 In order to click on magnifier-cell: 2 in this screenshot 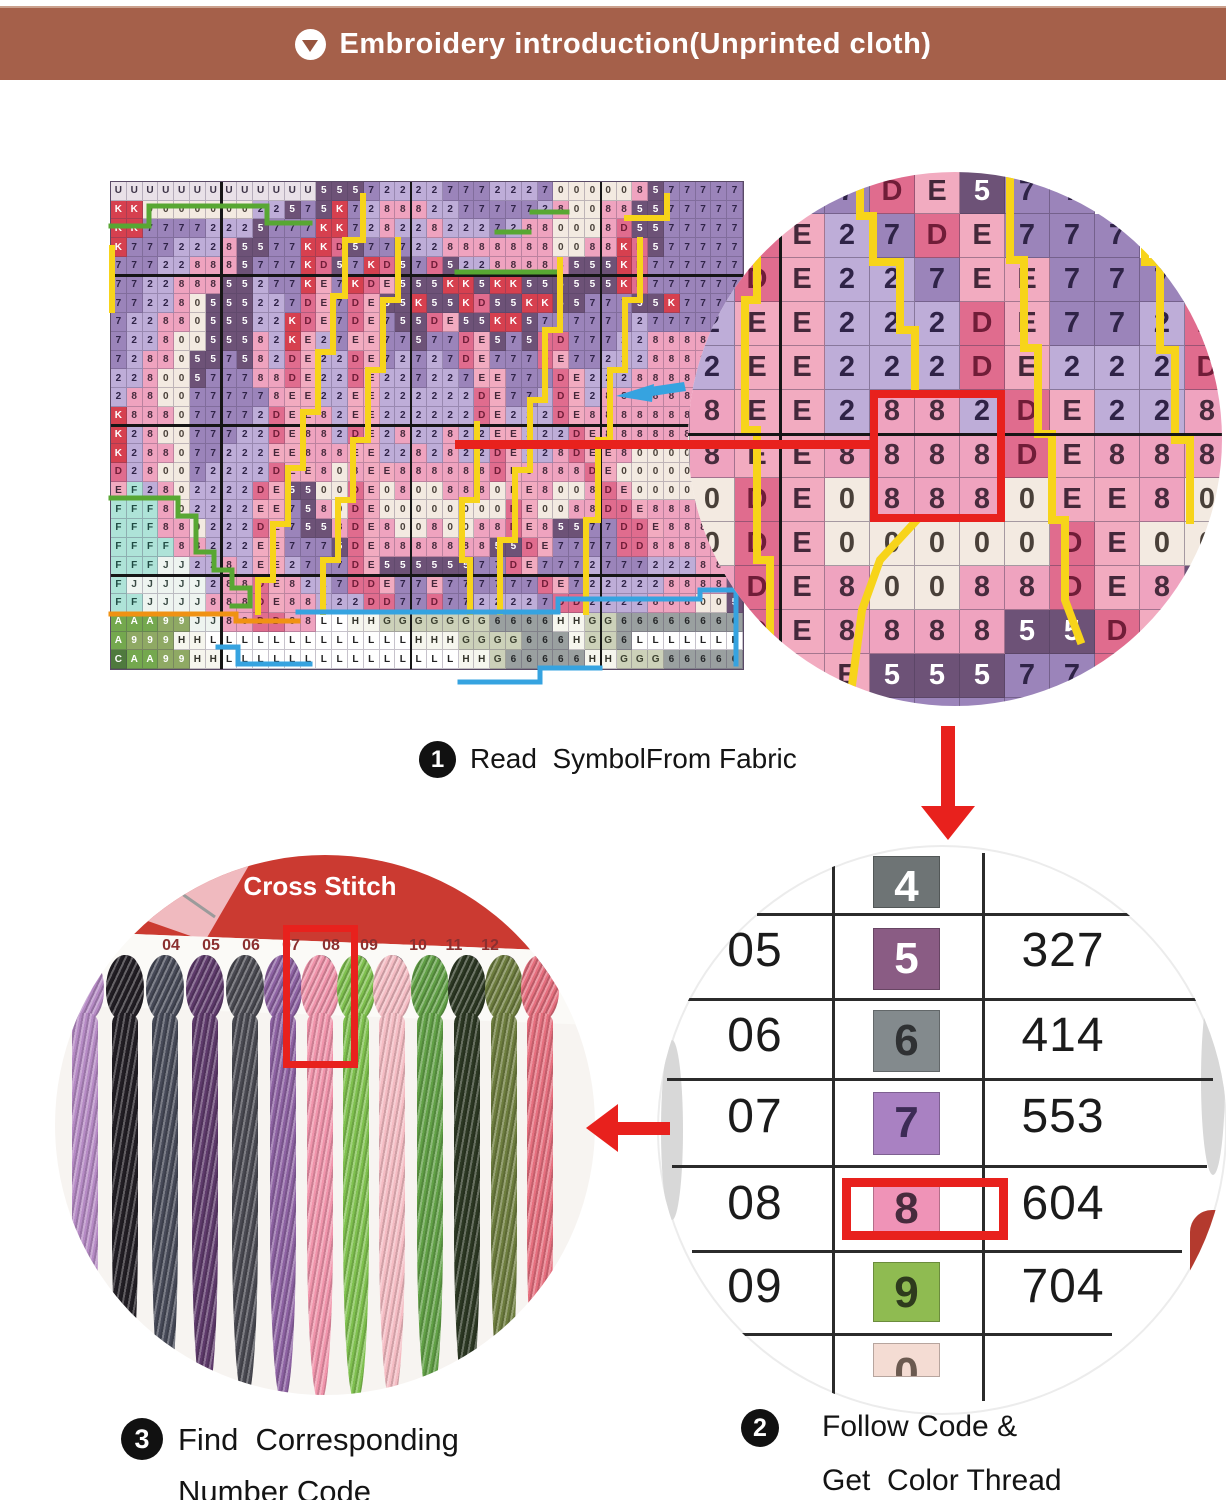, I will do `click(1117, 368)`.